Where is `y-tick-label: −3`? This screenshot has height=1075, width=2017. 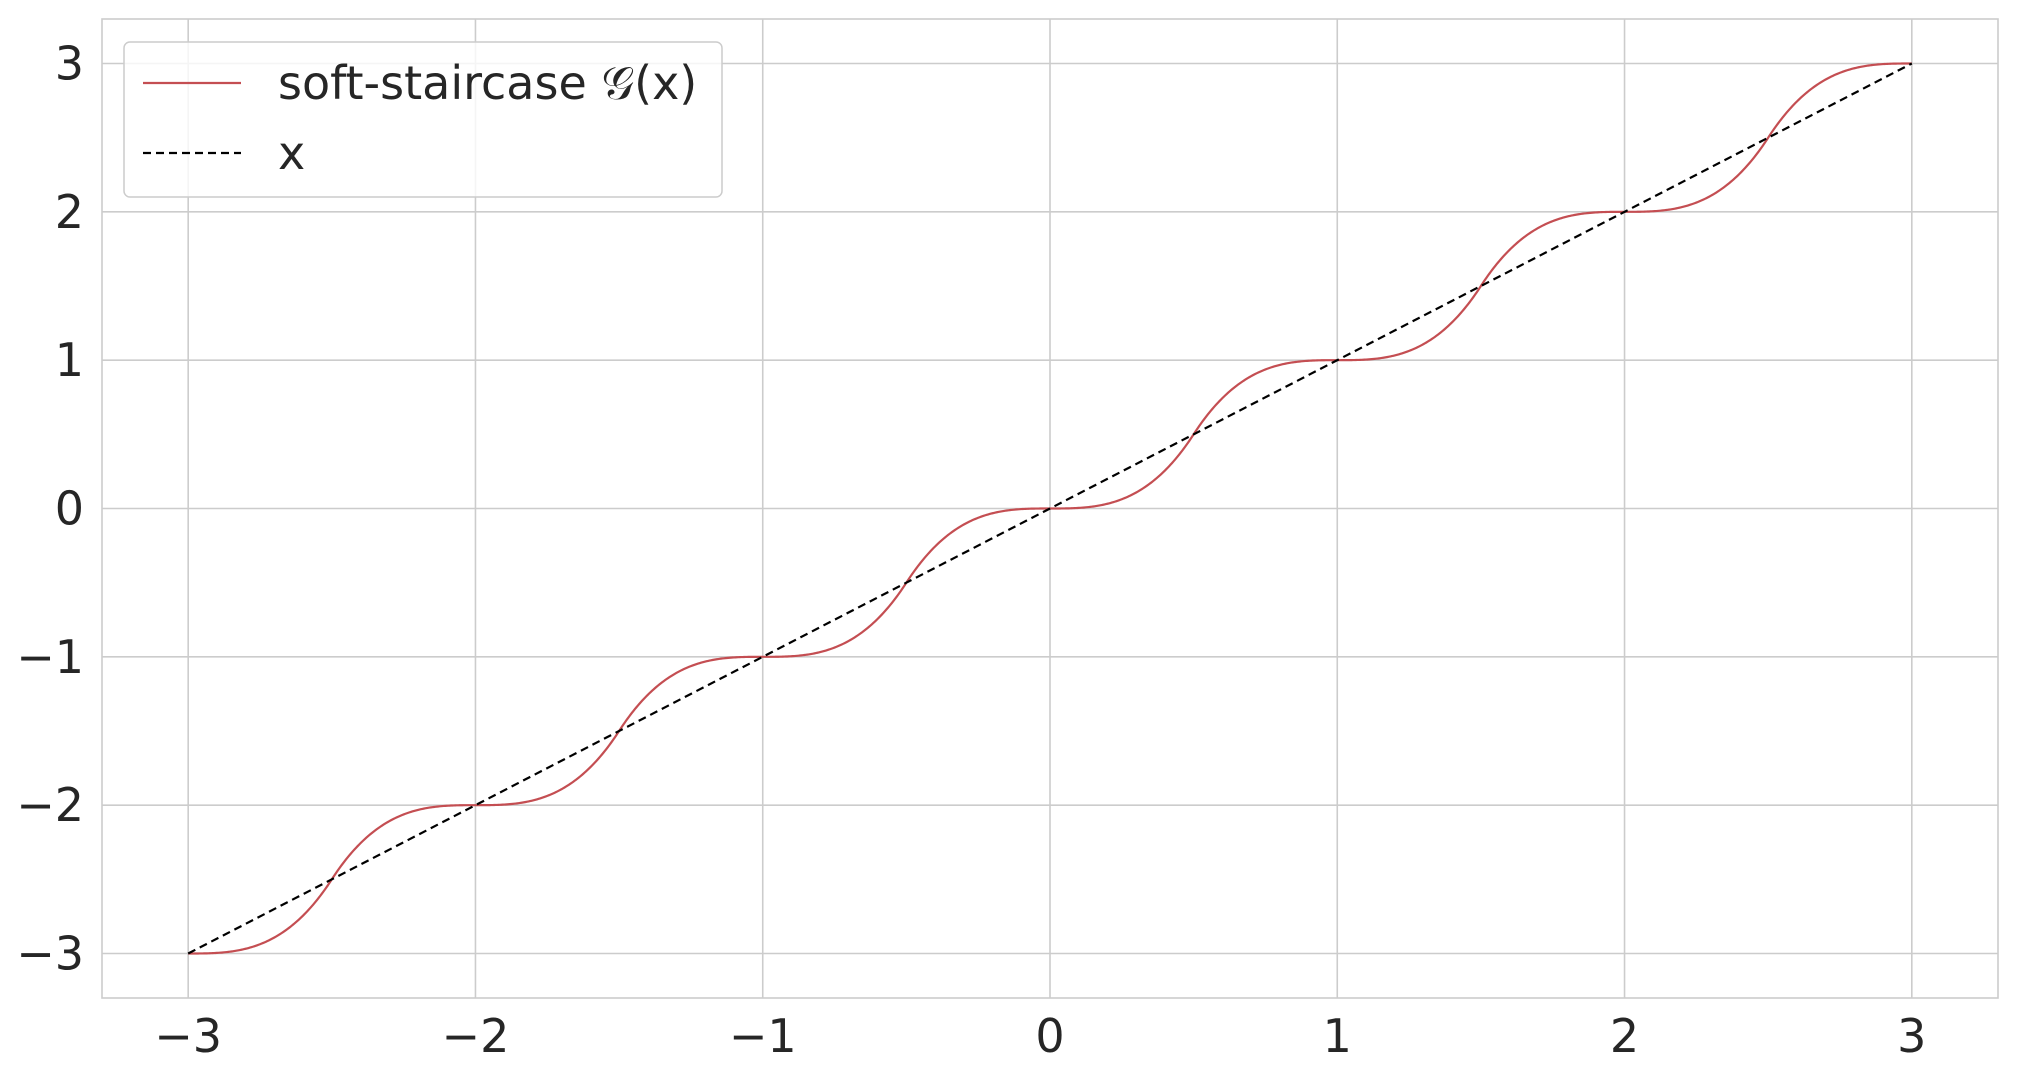 y-tick-label: −3 is located at coordinates (50, 954).